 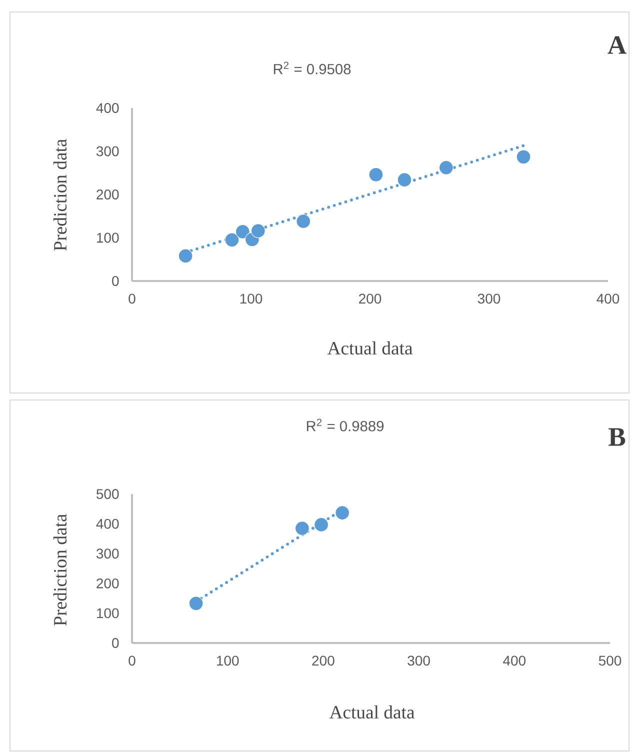 I want to click on chart-title: A, so click(x=617, y=45).